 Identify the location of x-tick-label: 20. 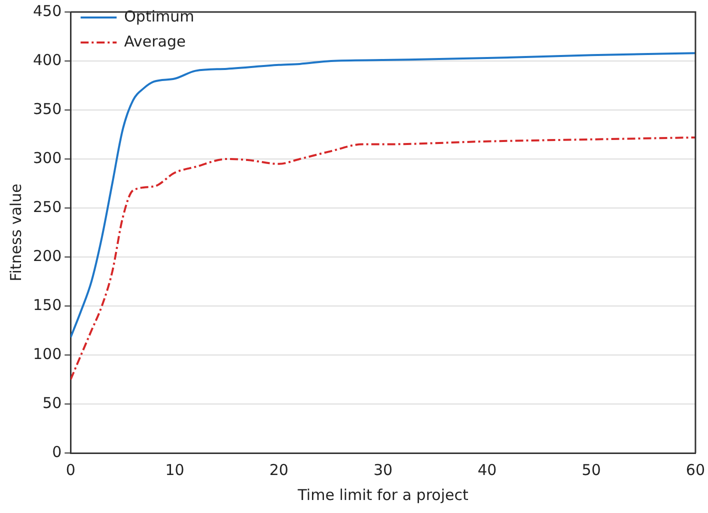
(278, 469).